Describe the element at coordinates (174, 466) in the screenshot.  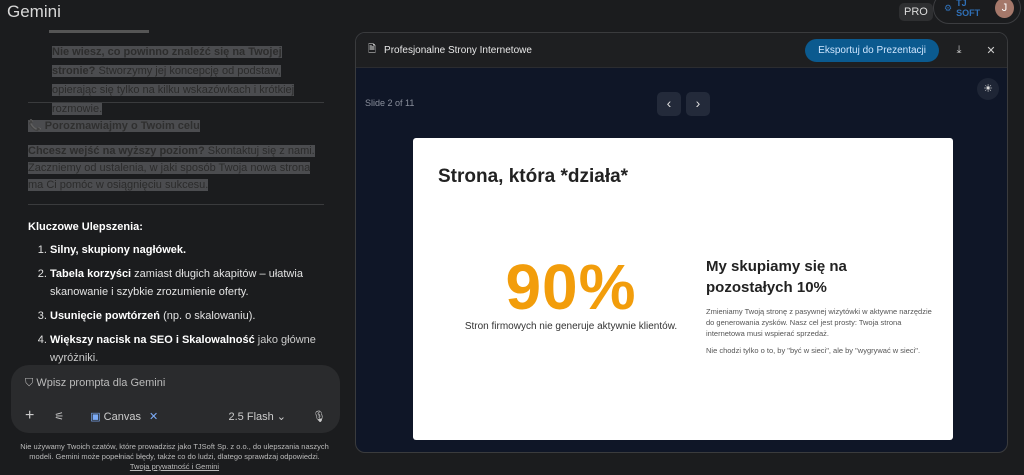
I see `privacy-link: Twoja prywatność i Gemini` at that location.